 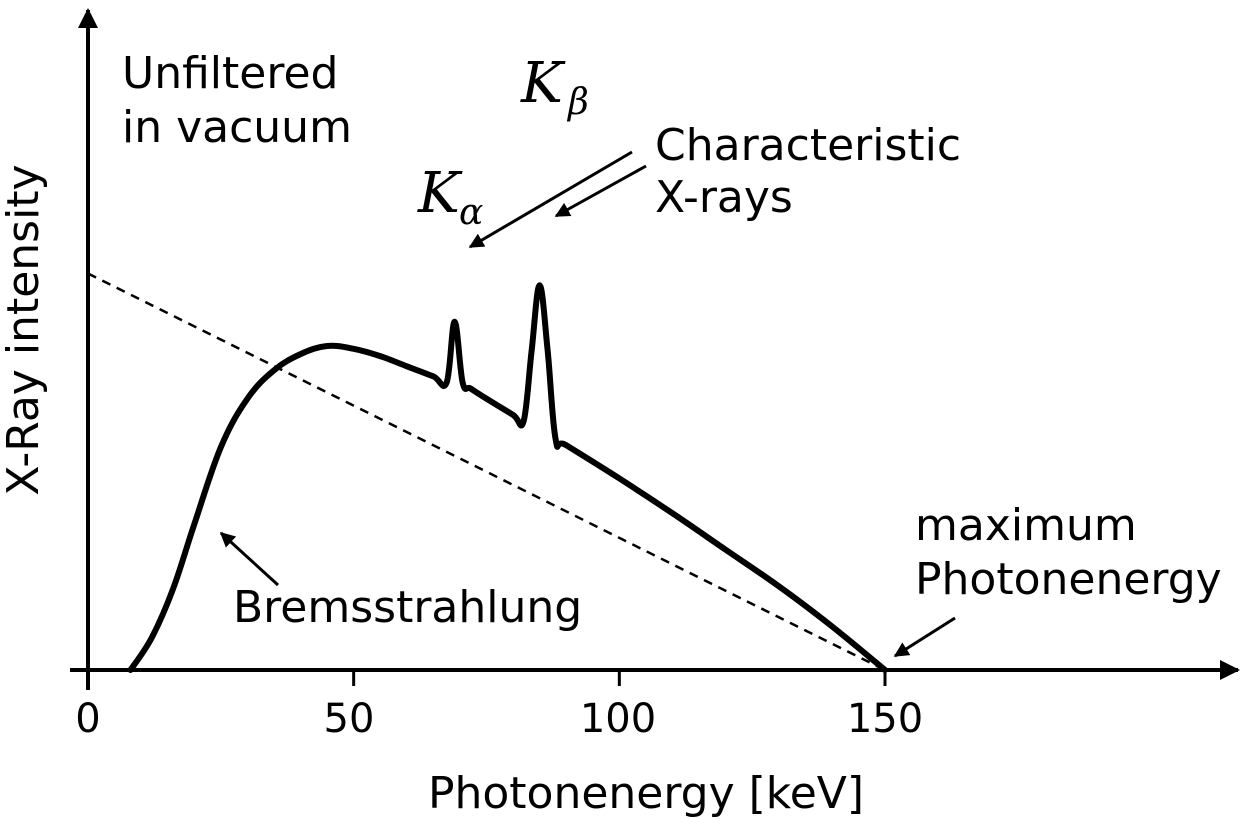 I want to click on k-beta-label-main: K, so click(x=543, y=83).